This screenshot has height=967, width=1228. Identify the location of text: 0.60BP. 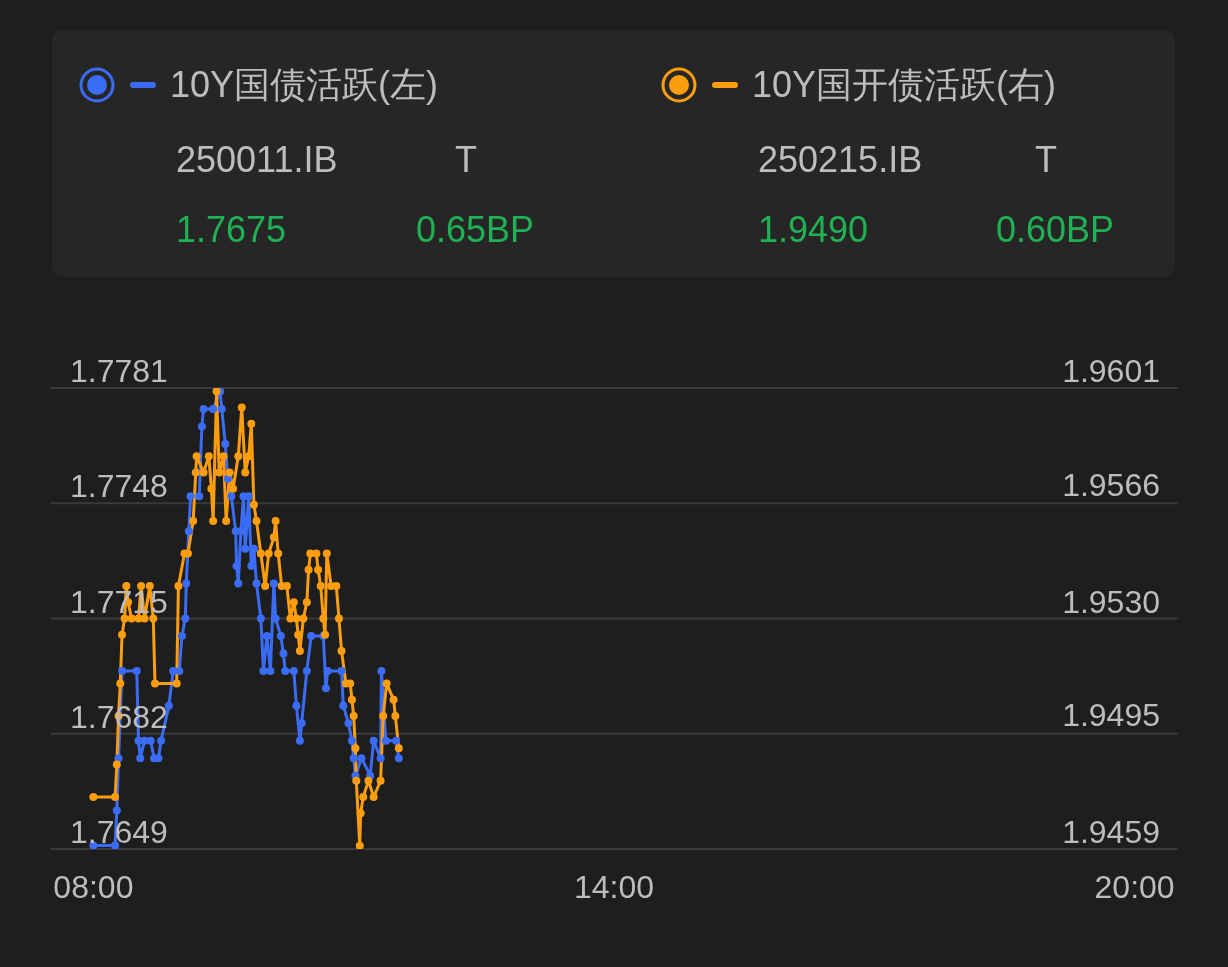
(1055, 230).